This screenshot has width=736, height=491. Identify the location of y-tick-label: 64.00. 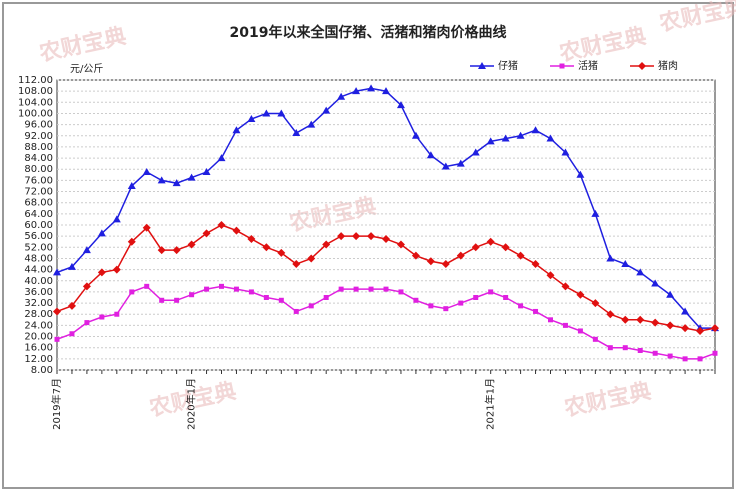
(38, 214).